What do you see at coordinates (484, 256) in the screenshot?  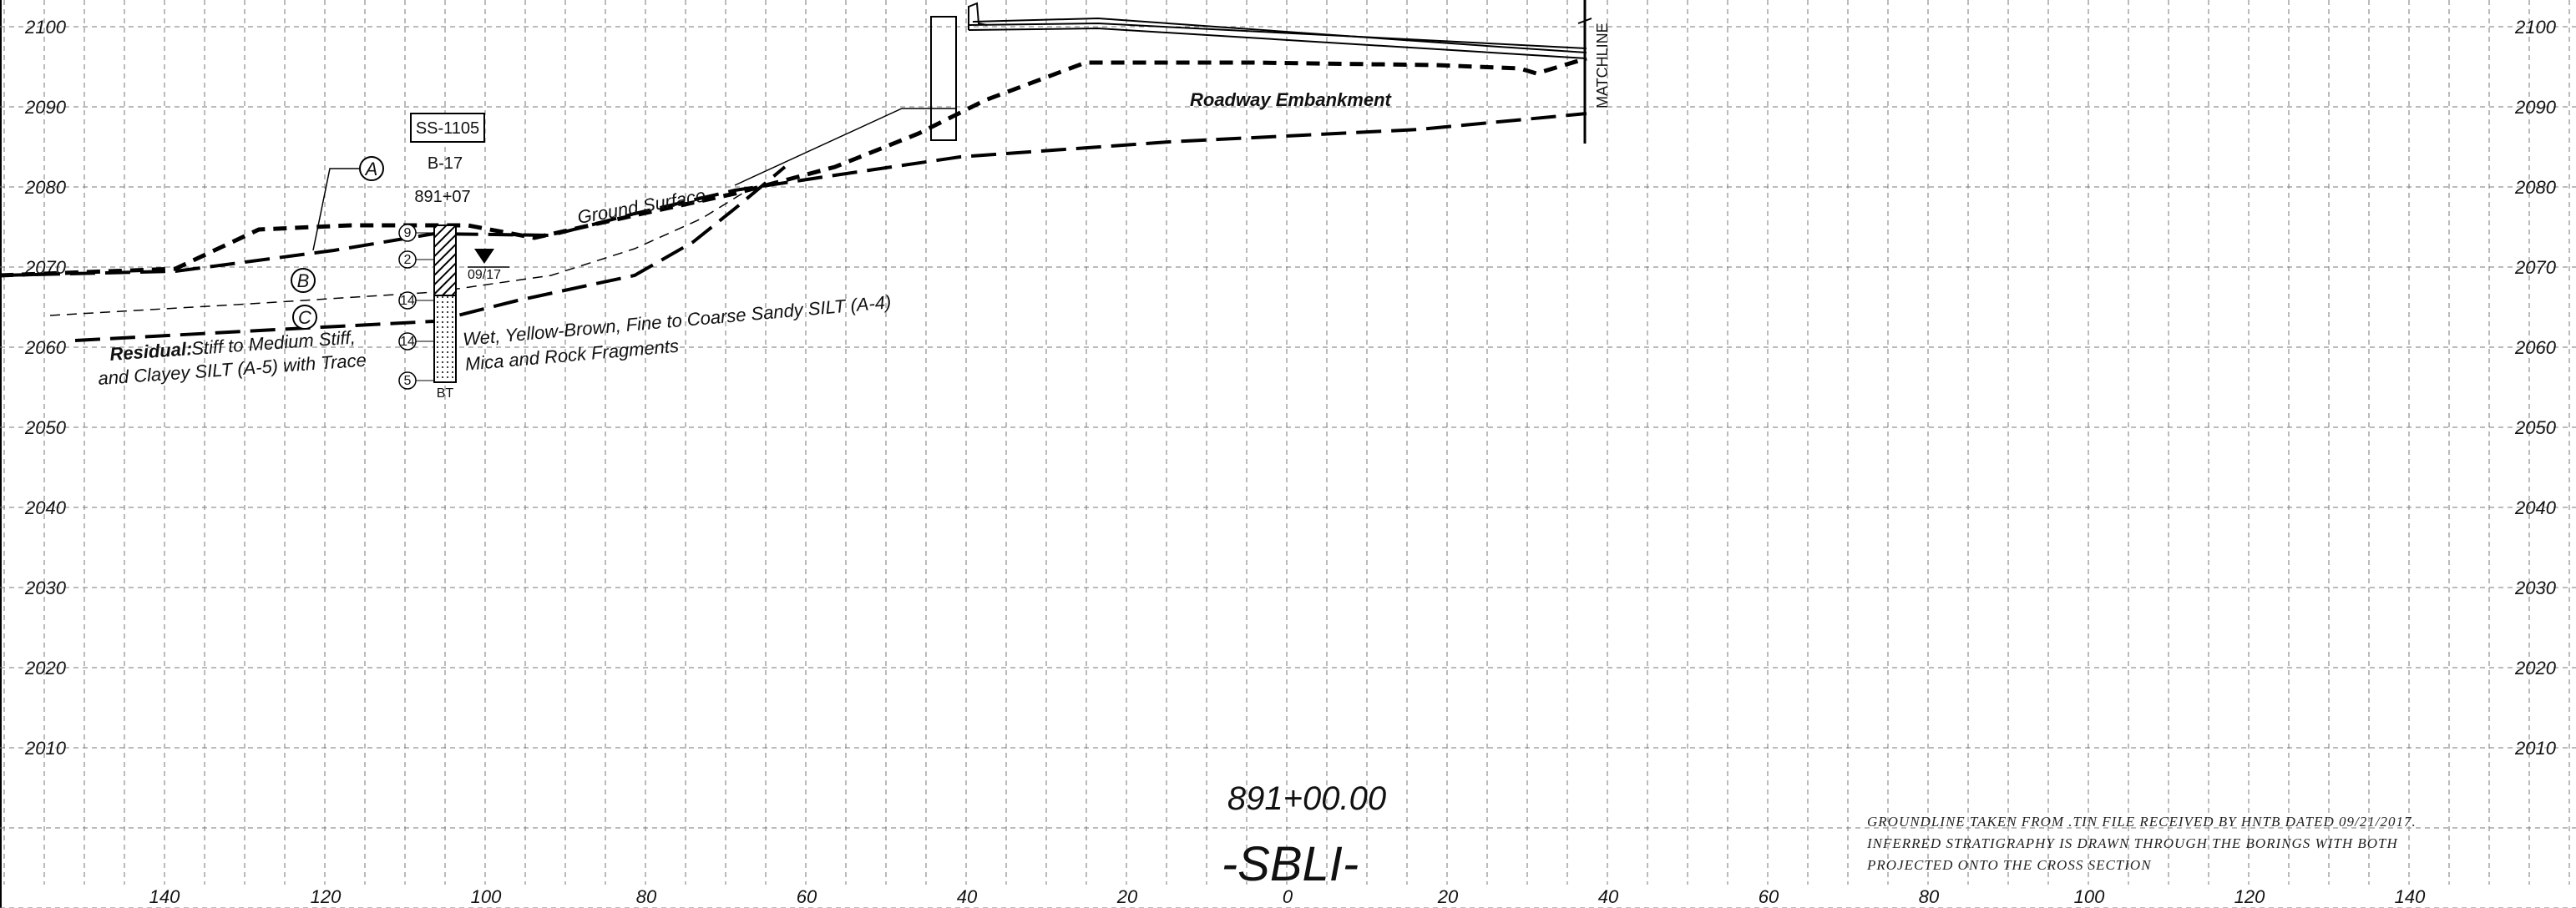 I see `water-table-icon` at bounding box center [484, 256].